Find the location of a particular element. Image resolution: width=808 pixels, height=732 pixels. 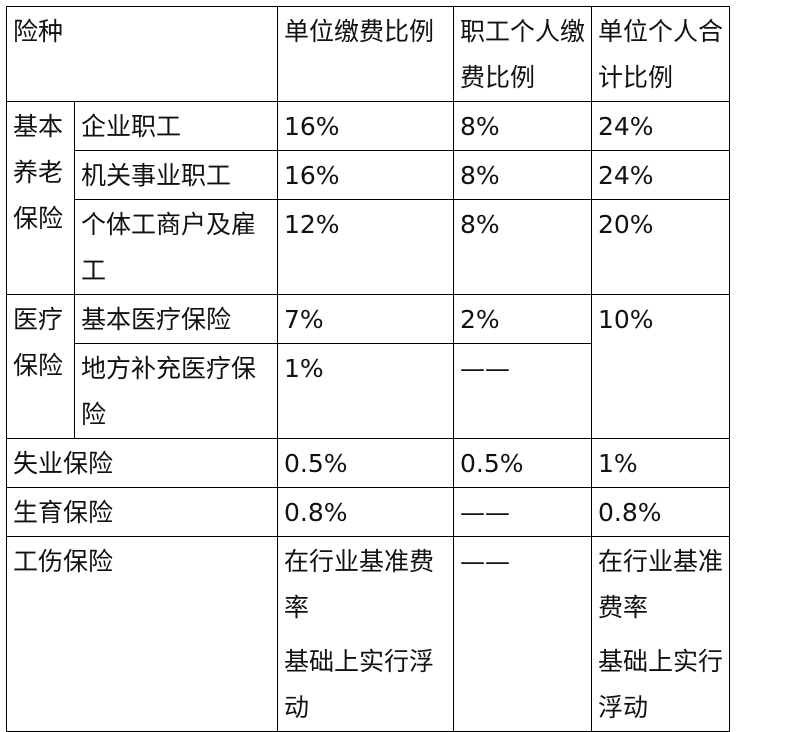

row-name: 生育保险 is located at coordinates (142, 512).